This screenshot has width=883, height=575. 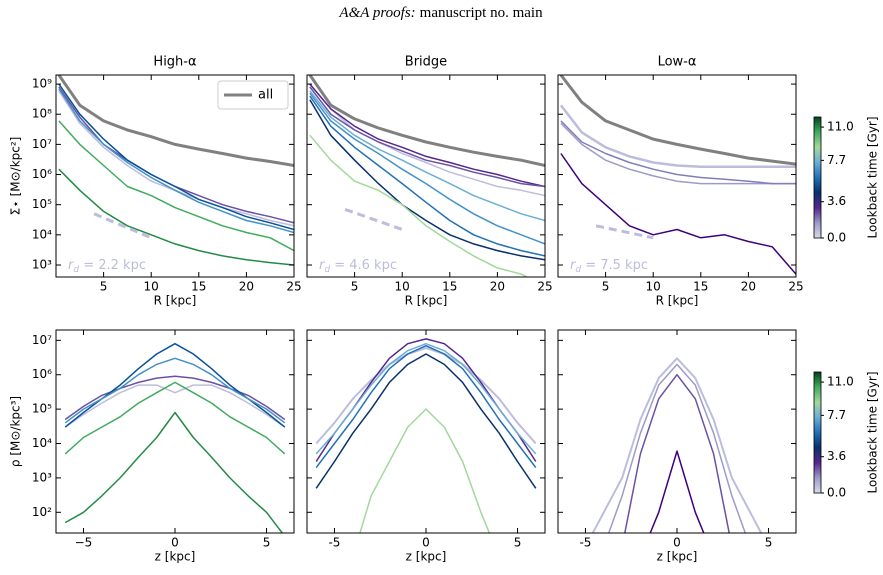 I want to click on panel-title: Bridge, so click(x=426, y=62).